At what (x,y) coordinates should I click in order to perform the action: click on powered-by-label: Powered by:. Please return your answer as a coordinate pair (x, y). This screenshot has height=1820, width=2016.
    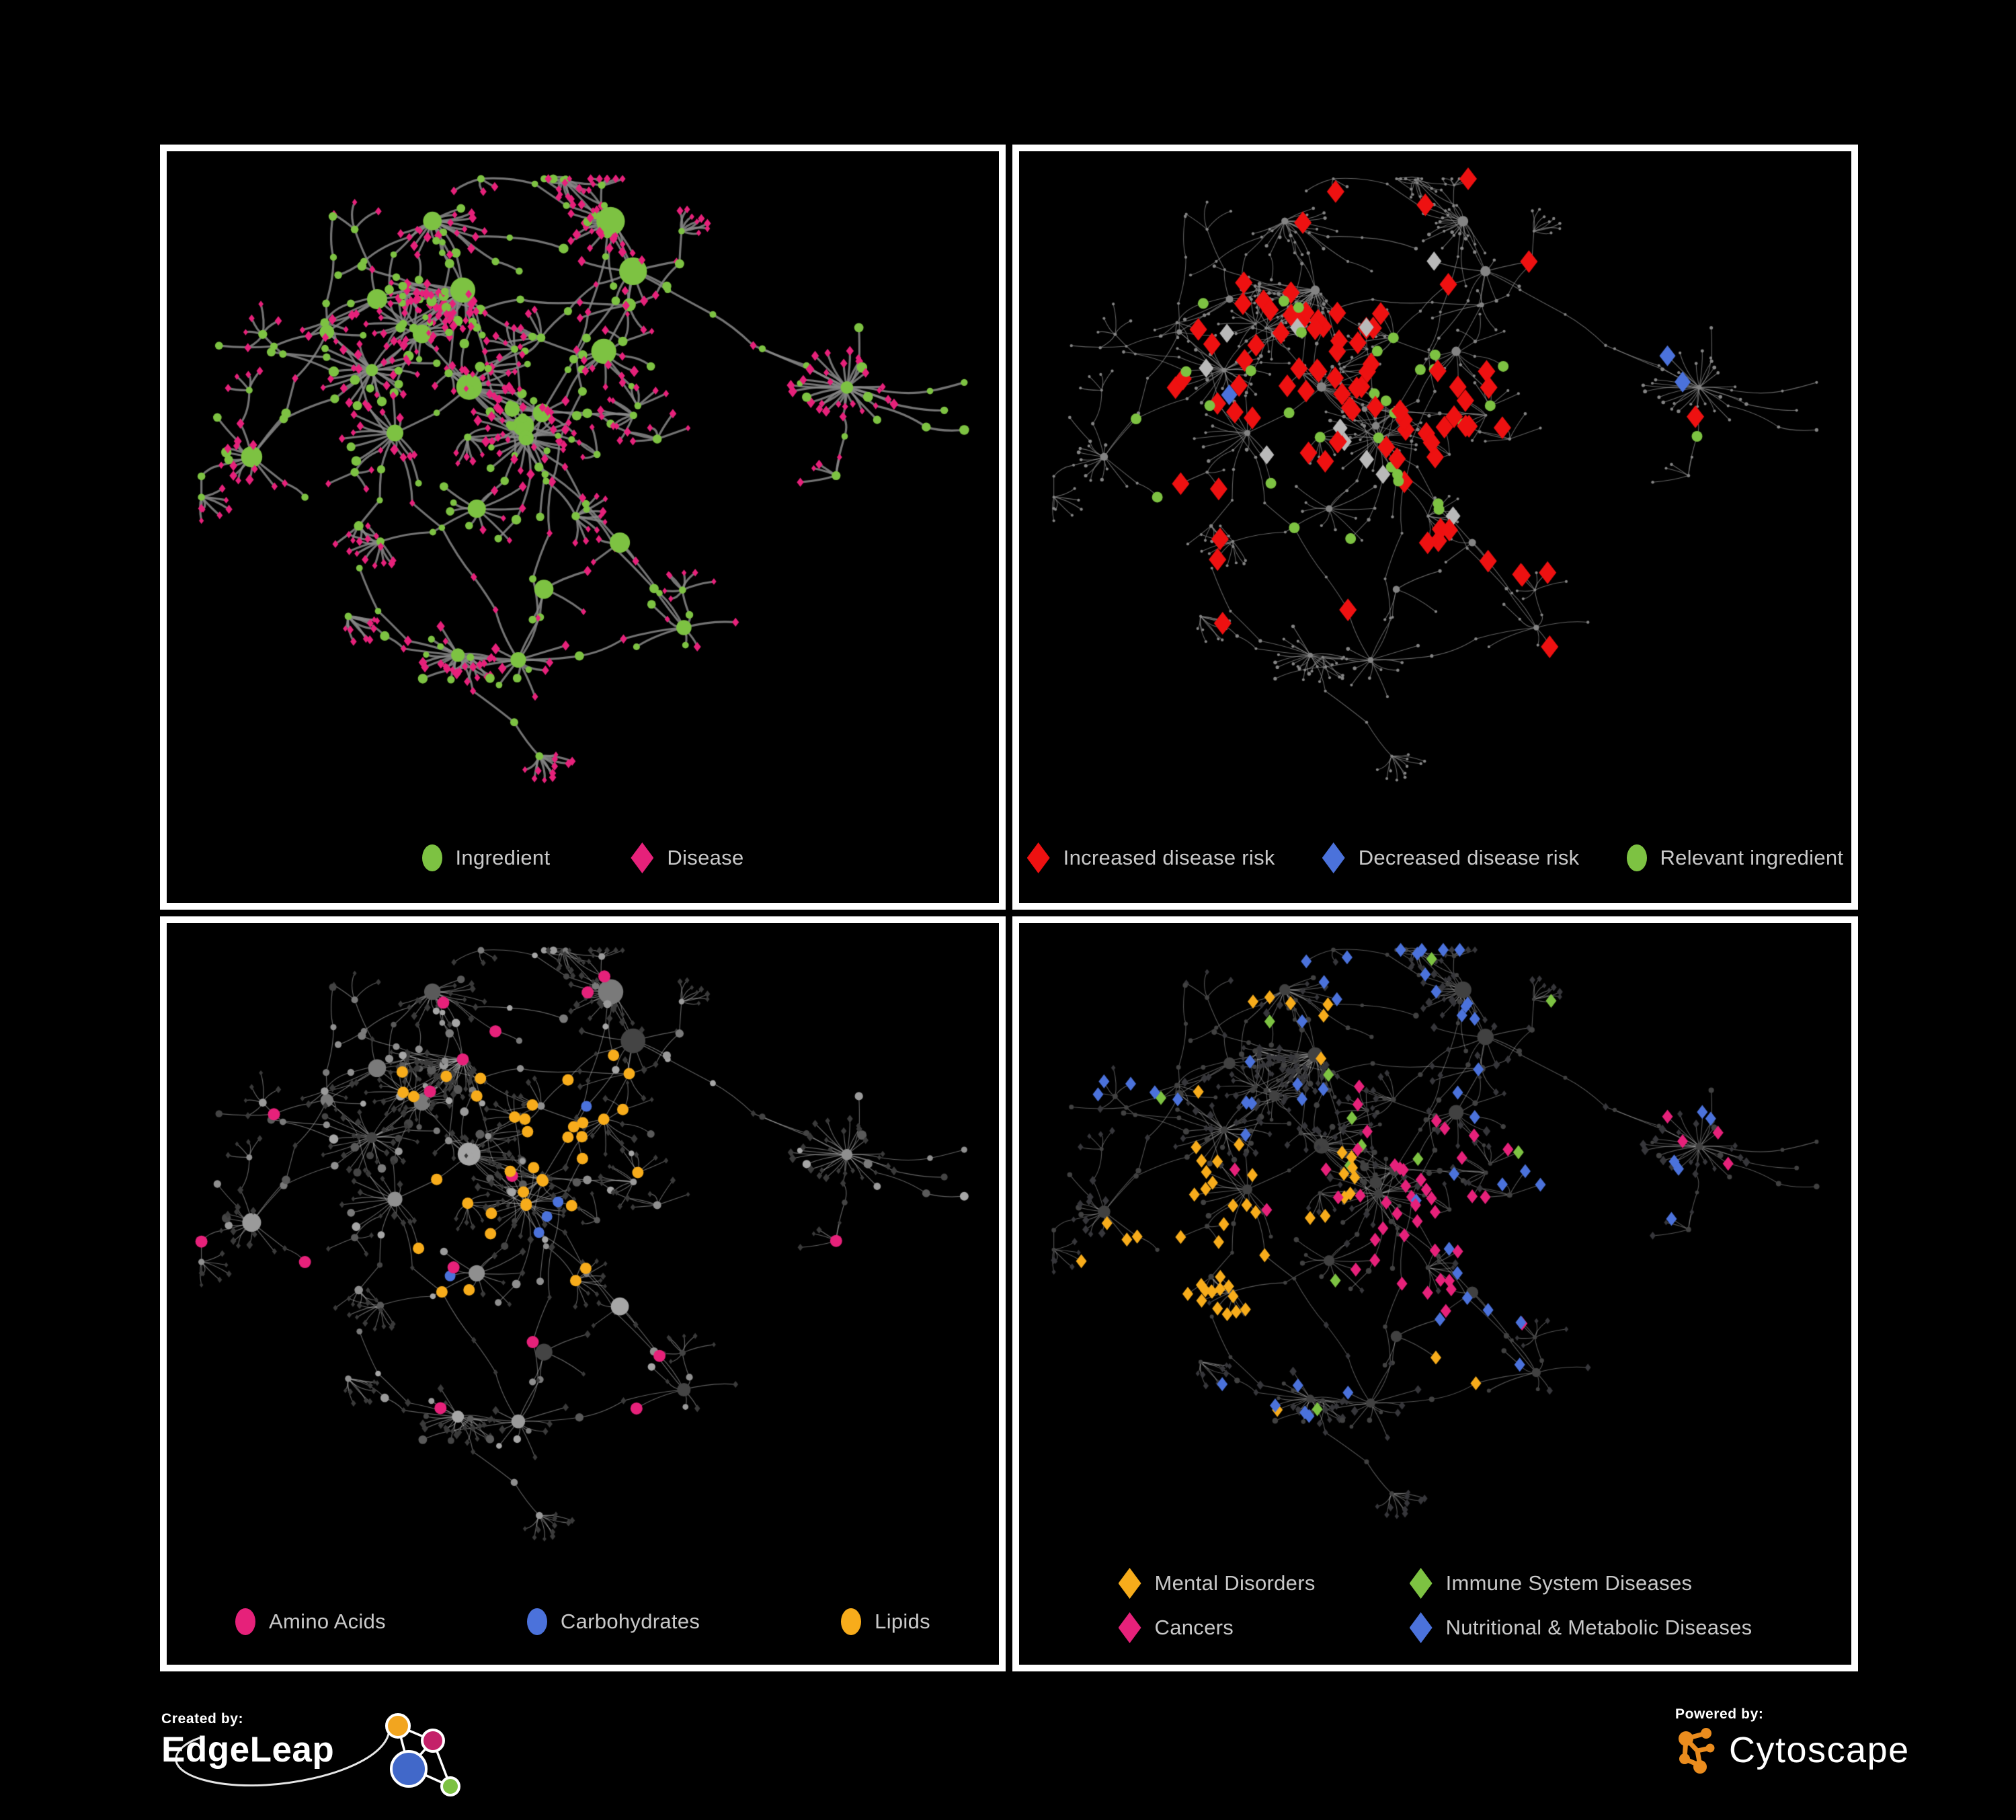
    Looking at the image, I should click on (1719, 1714).